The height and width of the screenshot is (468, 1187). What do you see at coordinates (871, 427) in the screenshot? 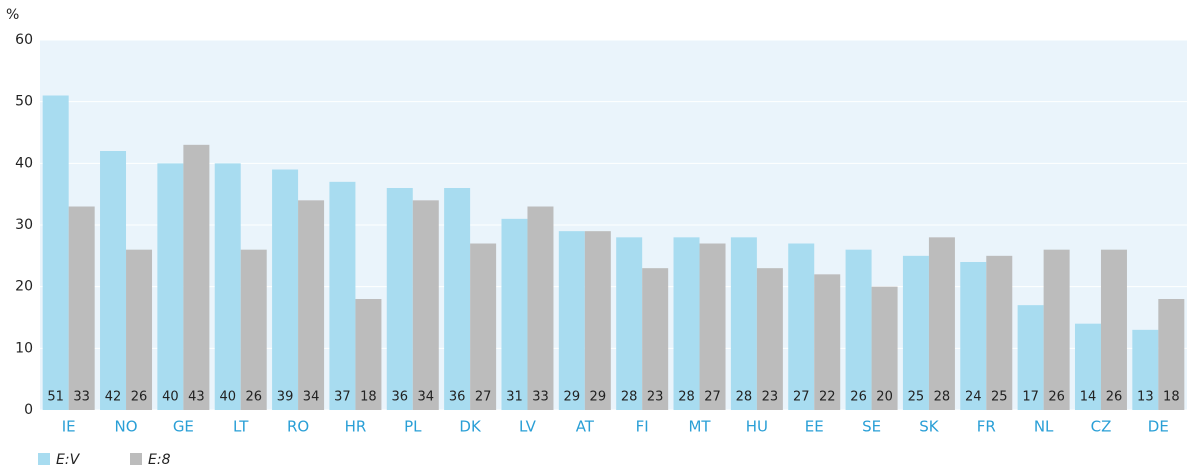
I see `x-tick-label: SE` at bounding box center [871, 427].